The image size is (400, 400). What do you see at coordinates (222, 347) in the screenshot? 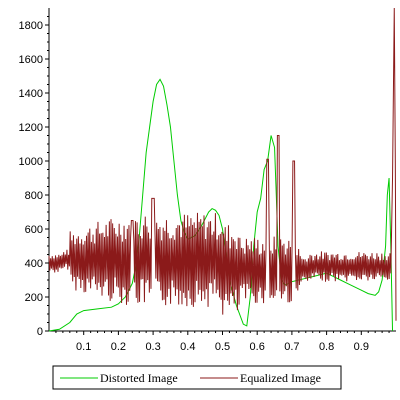
I see `x-tick-label: 0.5` at bounding box center [222, 347].